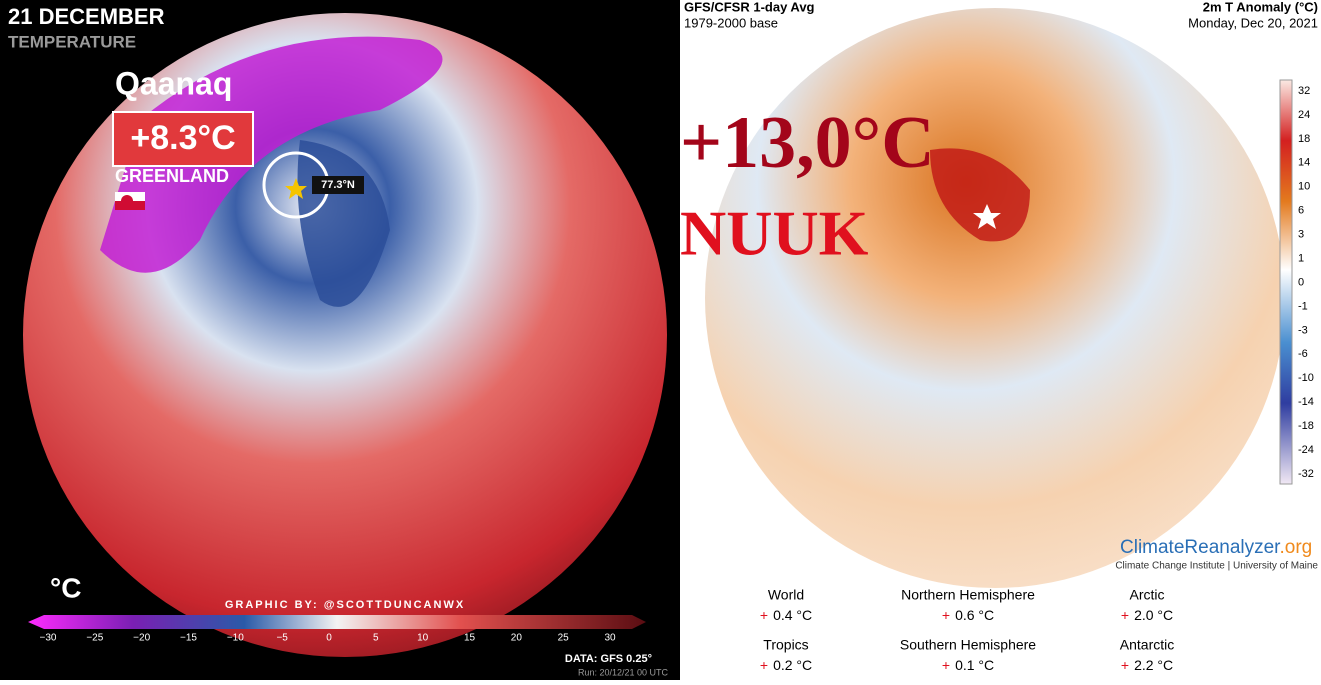 Image resolution: width=1321 pixels, height=685 pixels. I want to click on stat-region: Southern Hemisphere, so click(968, 645).